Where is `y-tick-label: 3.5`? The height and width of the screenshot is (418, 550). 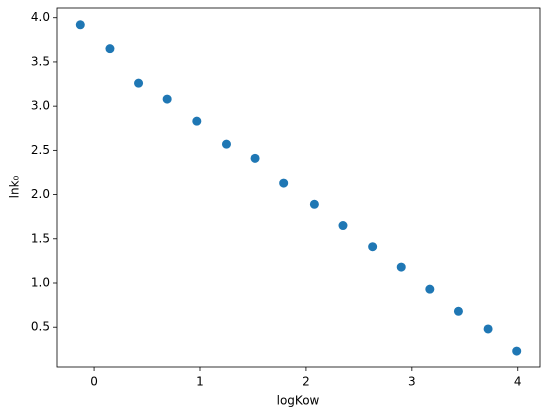 y-tick-label: 3.5 is located at coordinates (40, 61).